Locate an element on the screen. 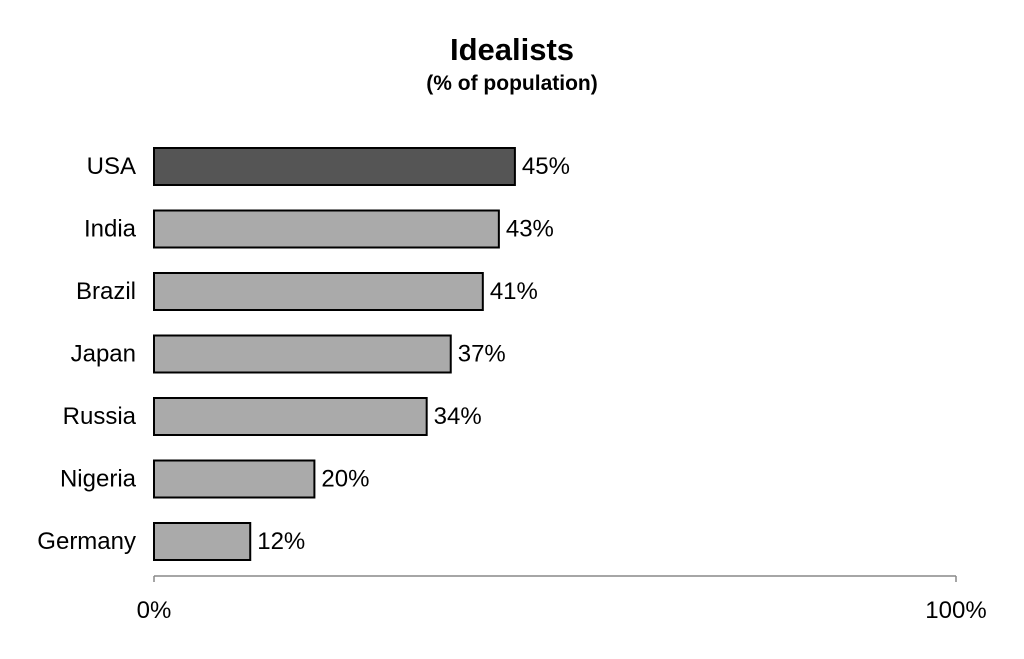  bar-india is located at coordinates (326, 229).